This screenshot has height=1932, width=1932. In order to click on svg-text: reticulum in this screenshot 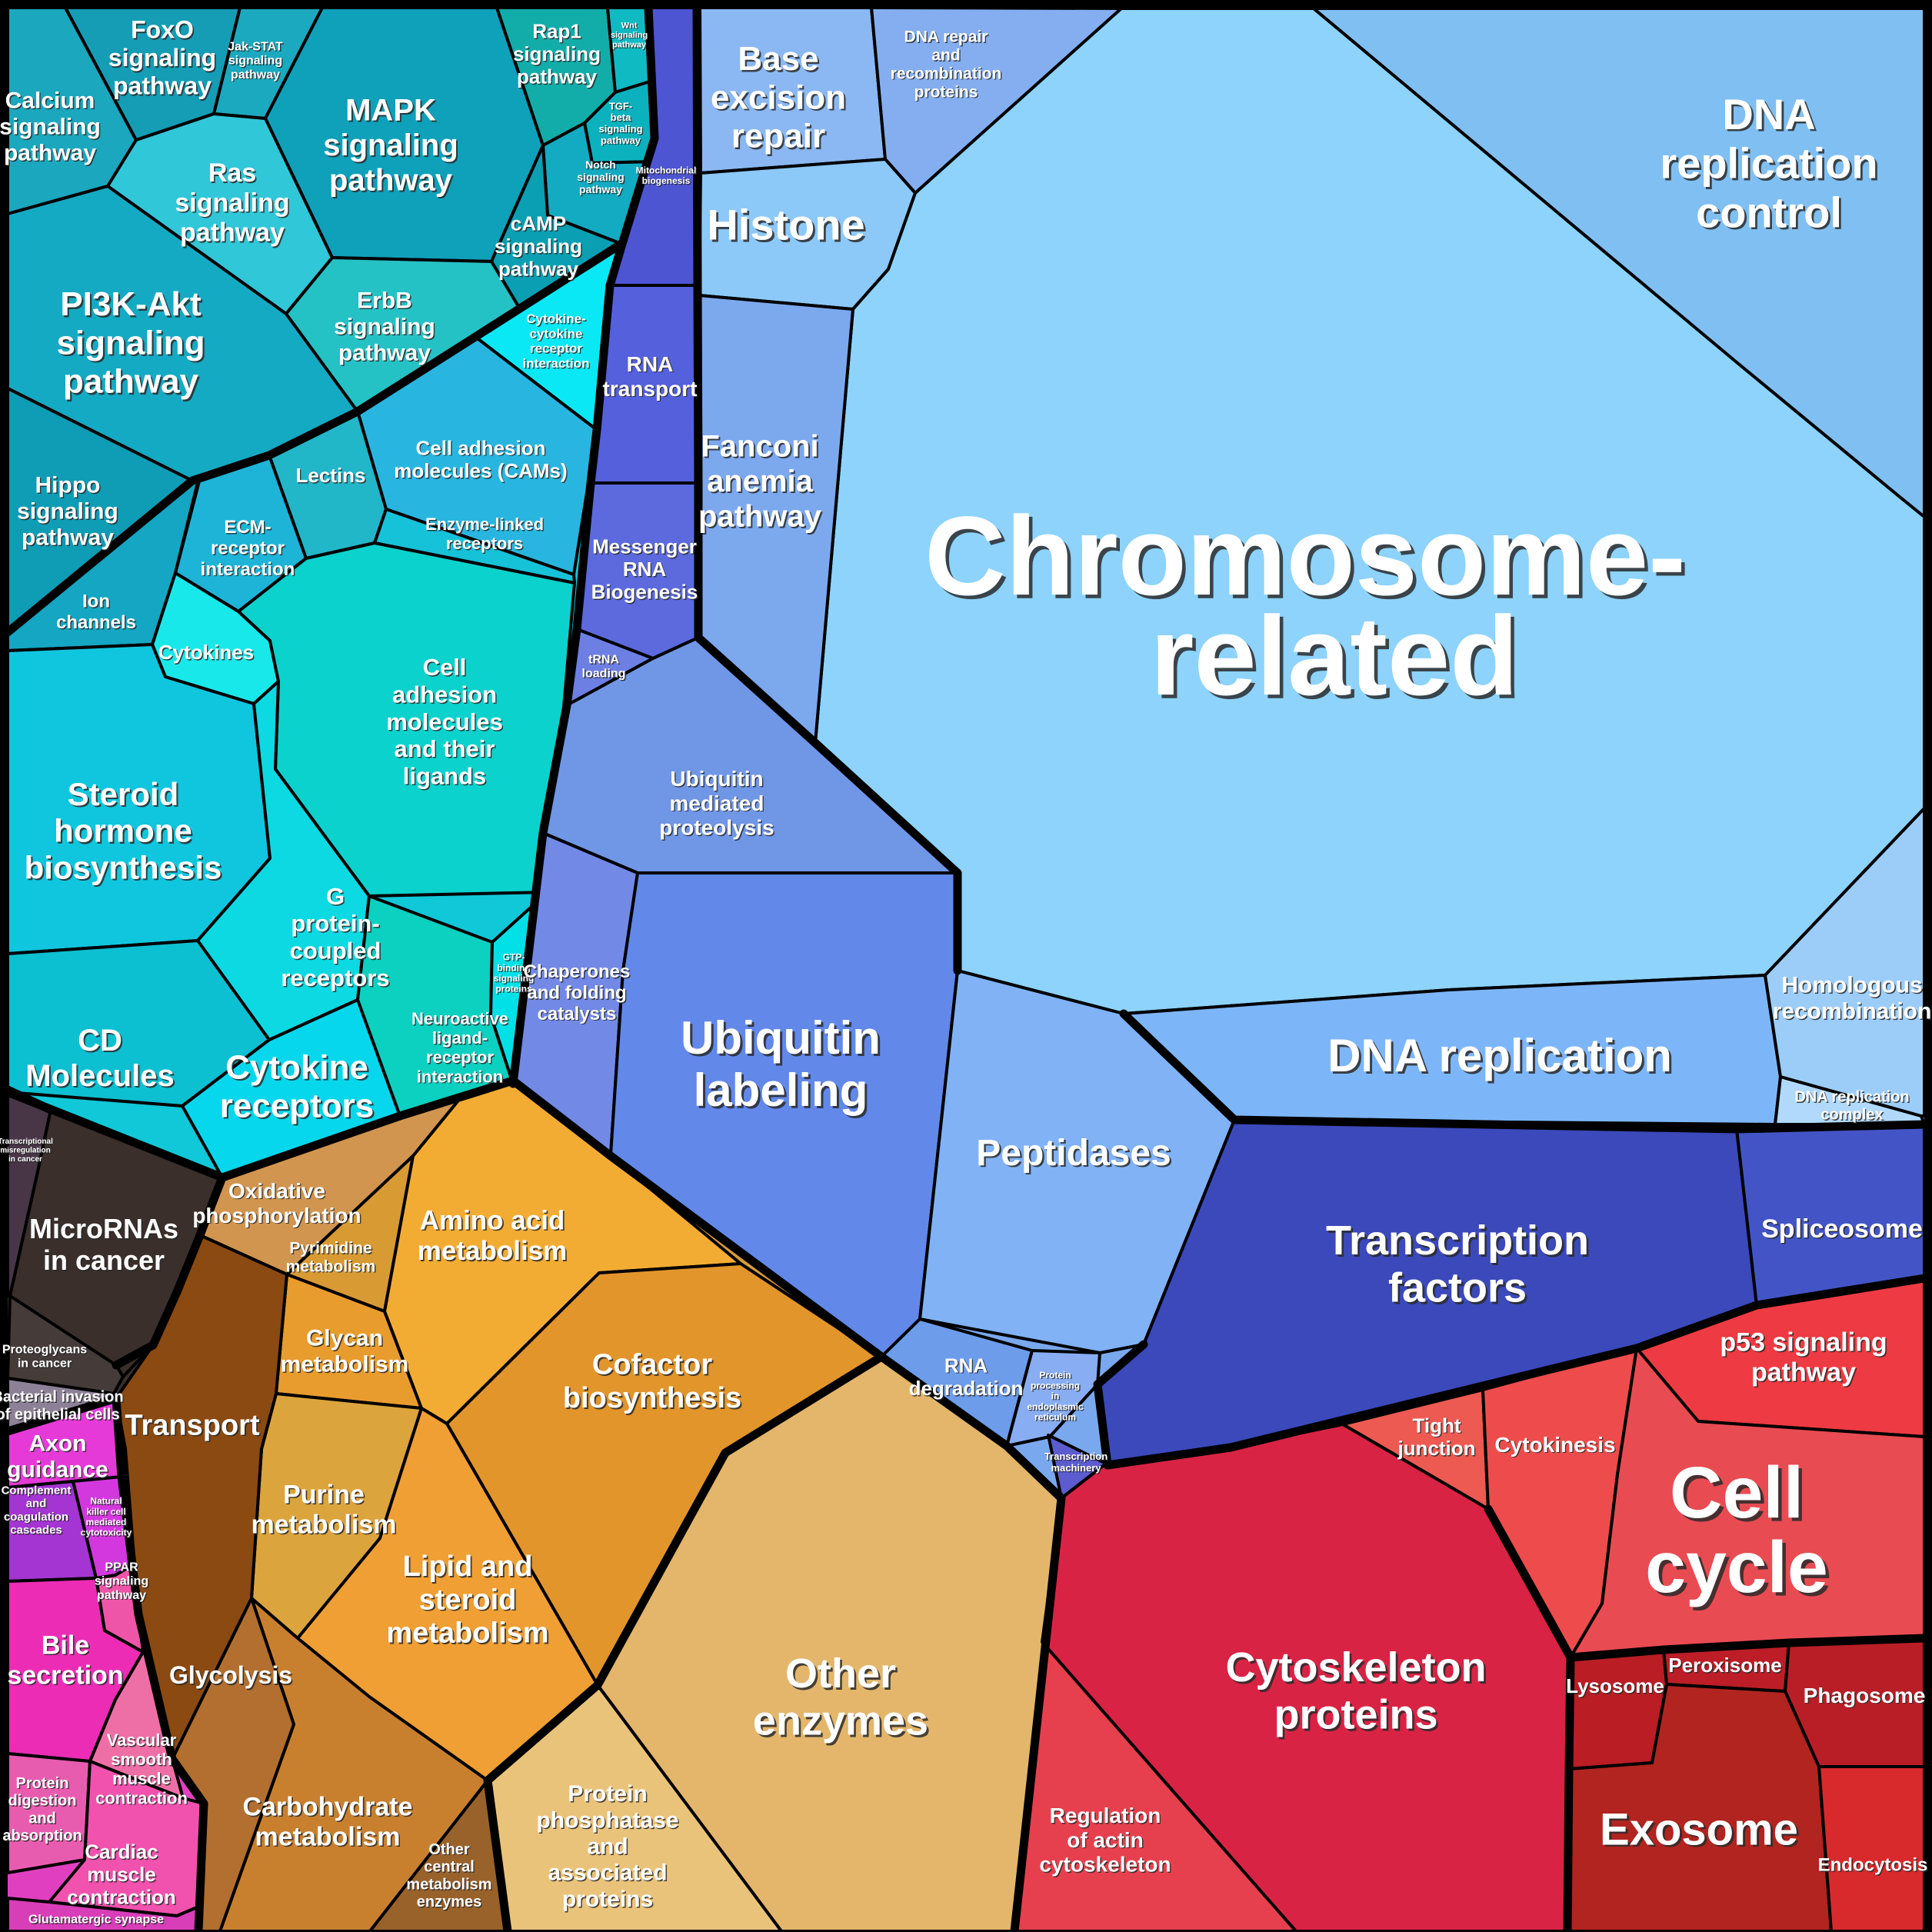, I will do `click(1056, 1418)`.